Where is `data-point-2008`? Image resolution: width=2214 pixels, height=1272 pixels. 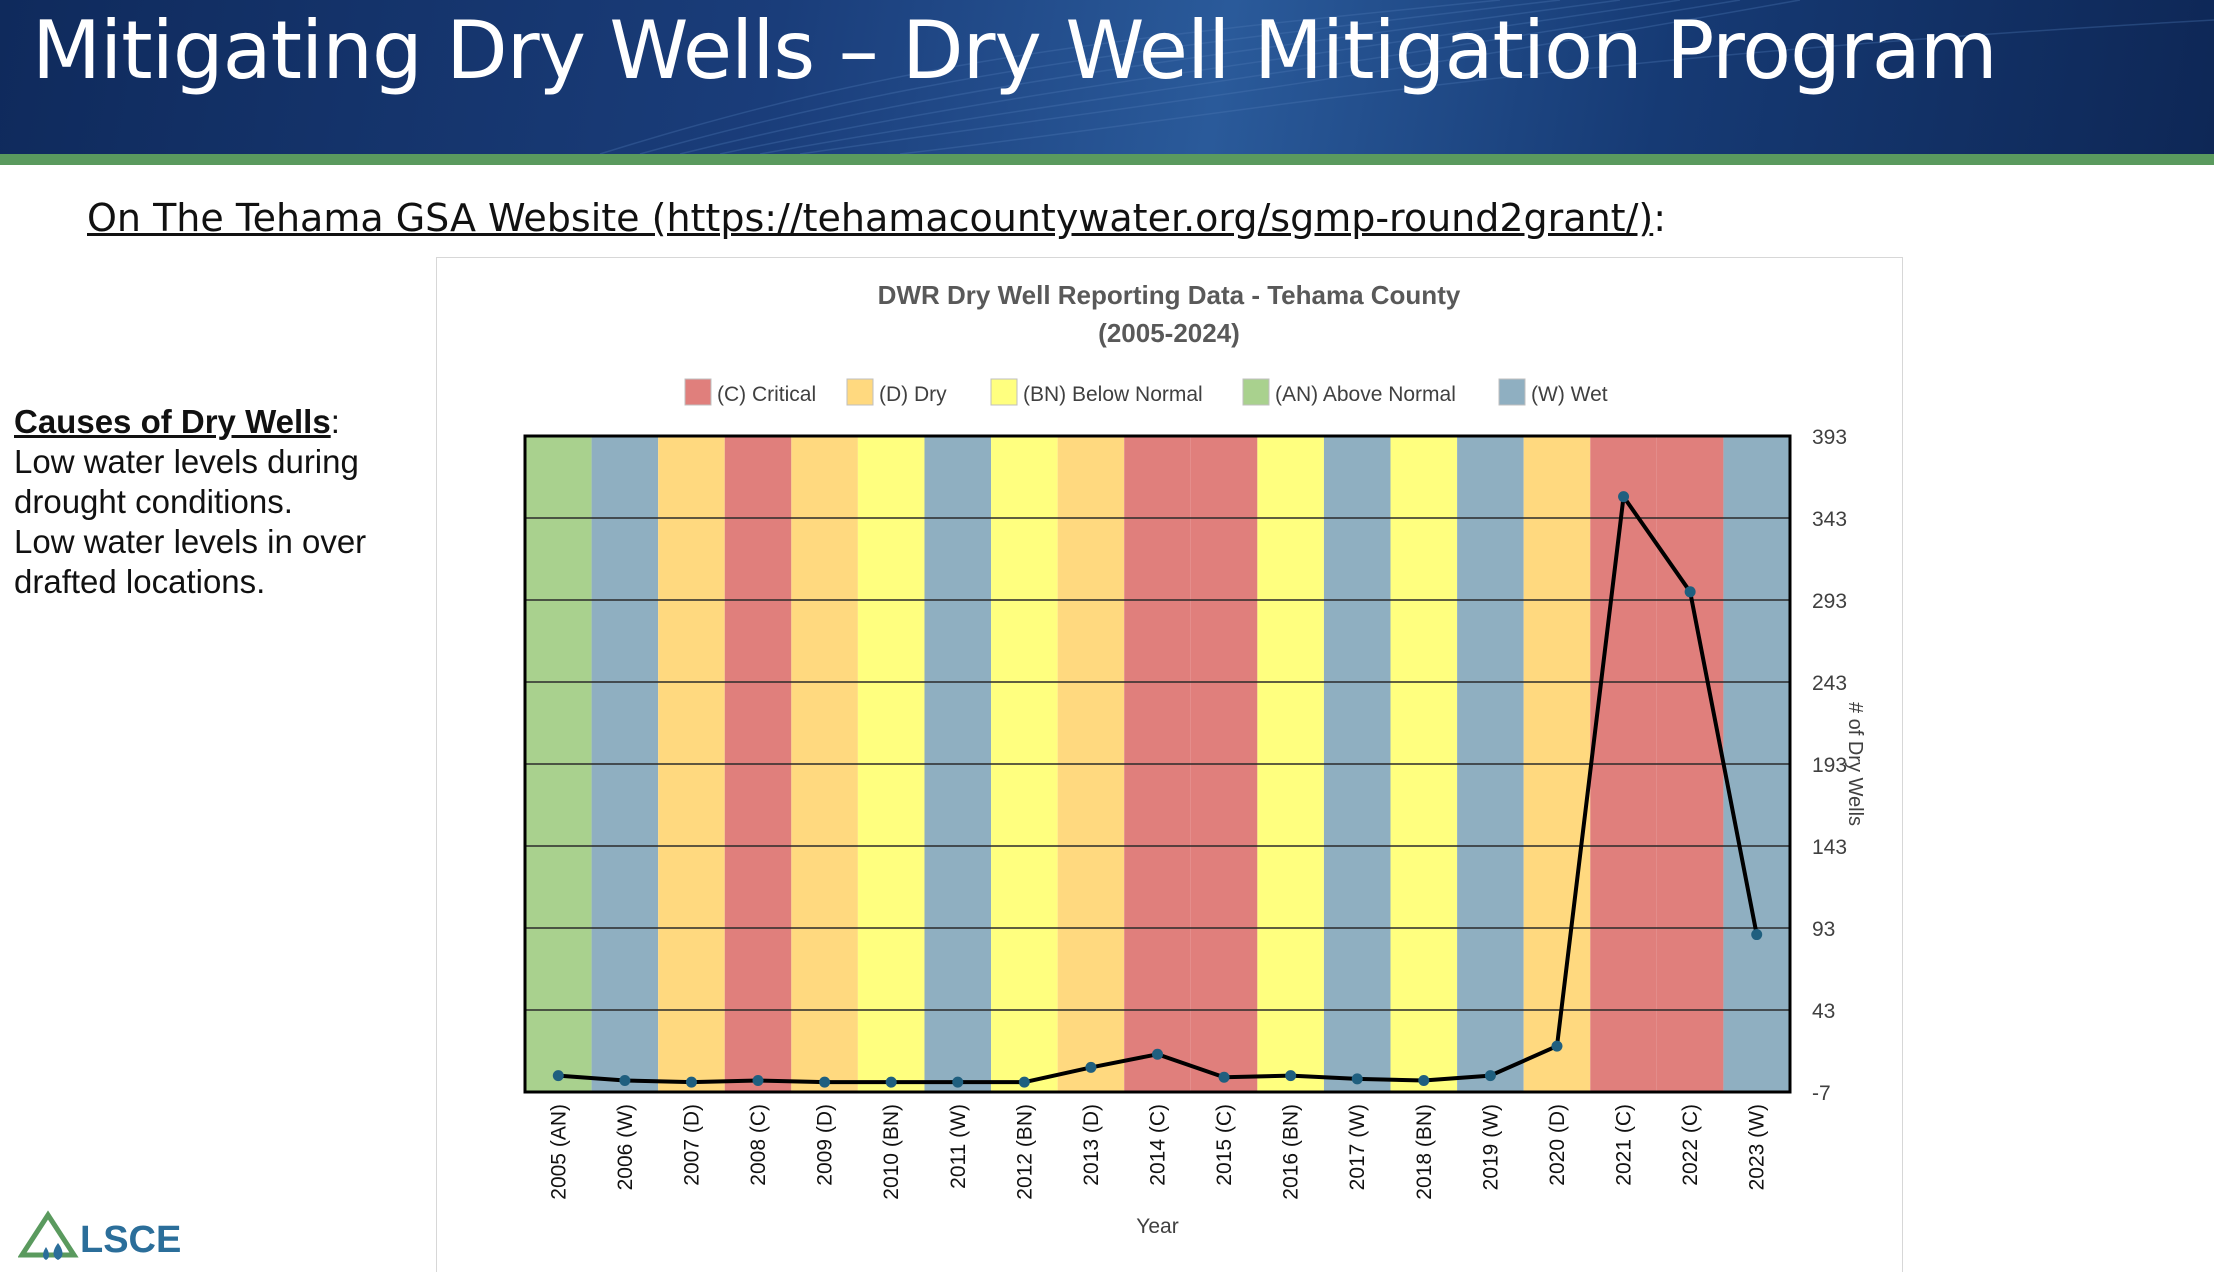 data-point-2008 is located at coordinates (758, 1081).